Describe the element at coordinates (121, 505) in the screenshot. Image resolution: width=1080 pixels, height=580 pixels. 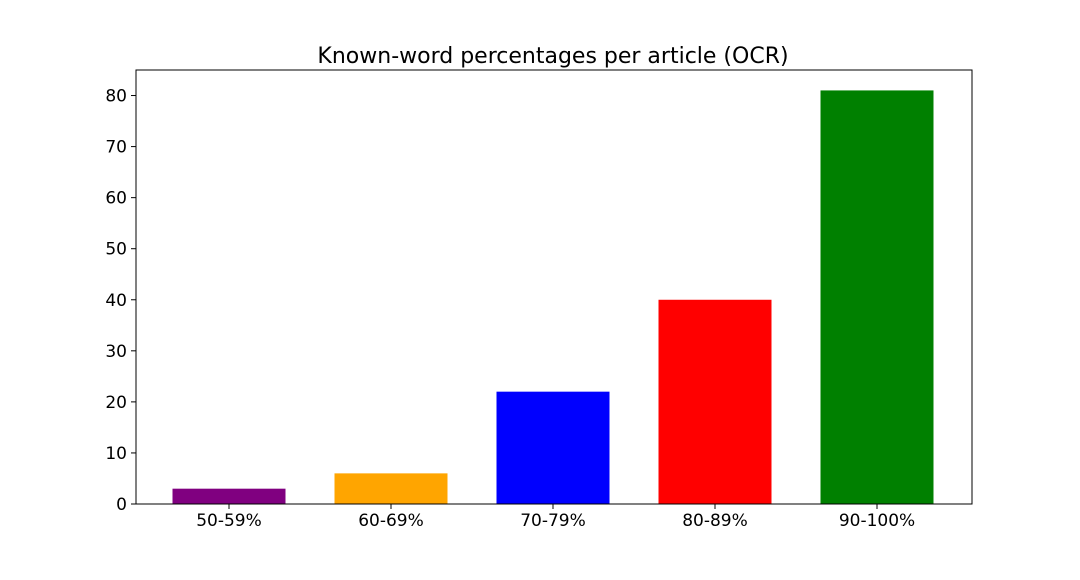
I see `y-tick-label: 0` at that location.